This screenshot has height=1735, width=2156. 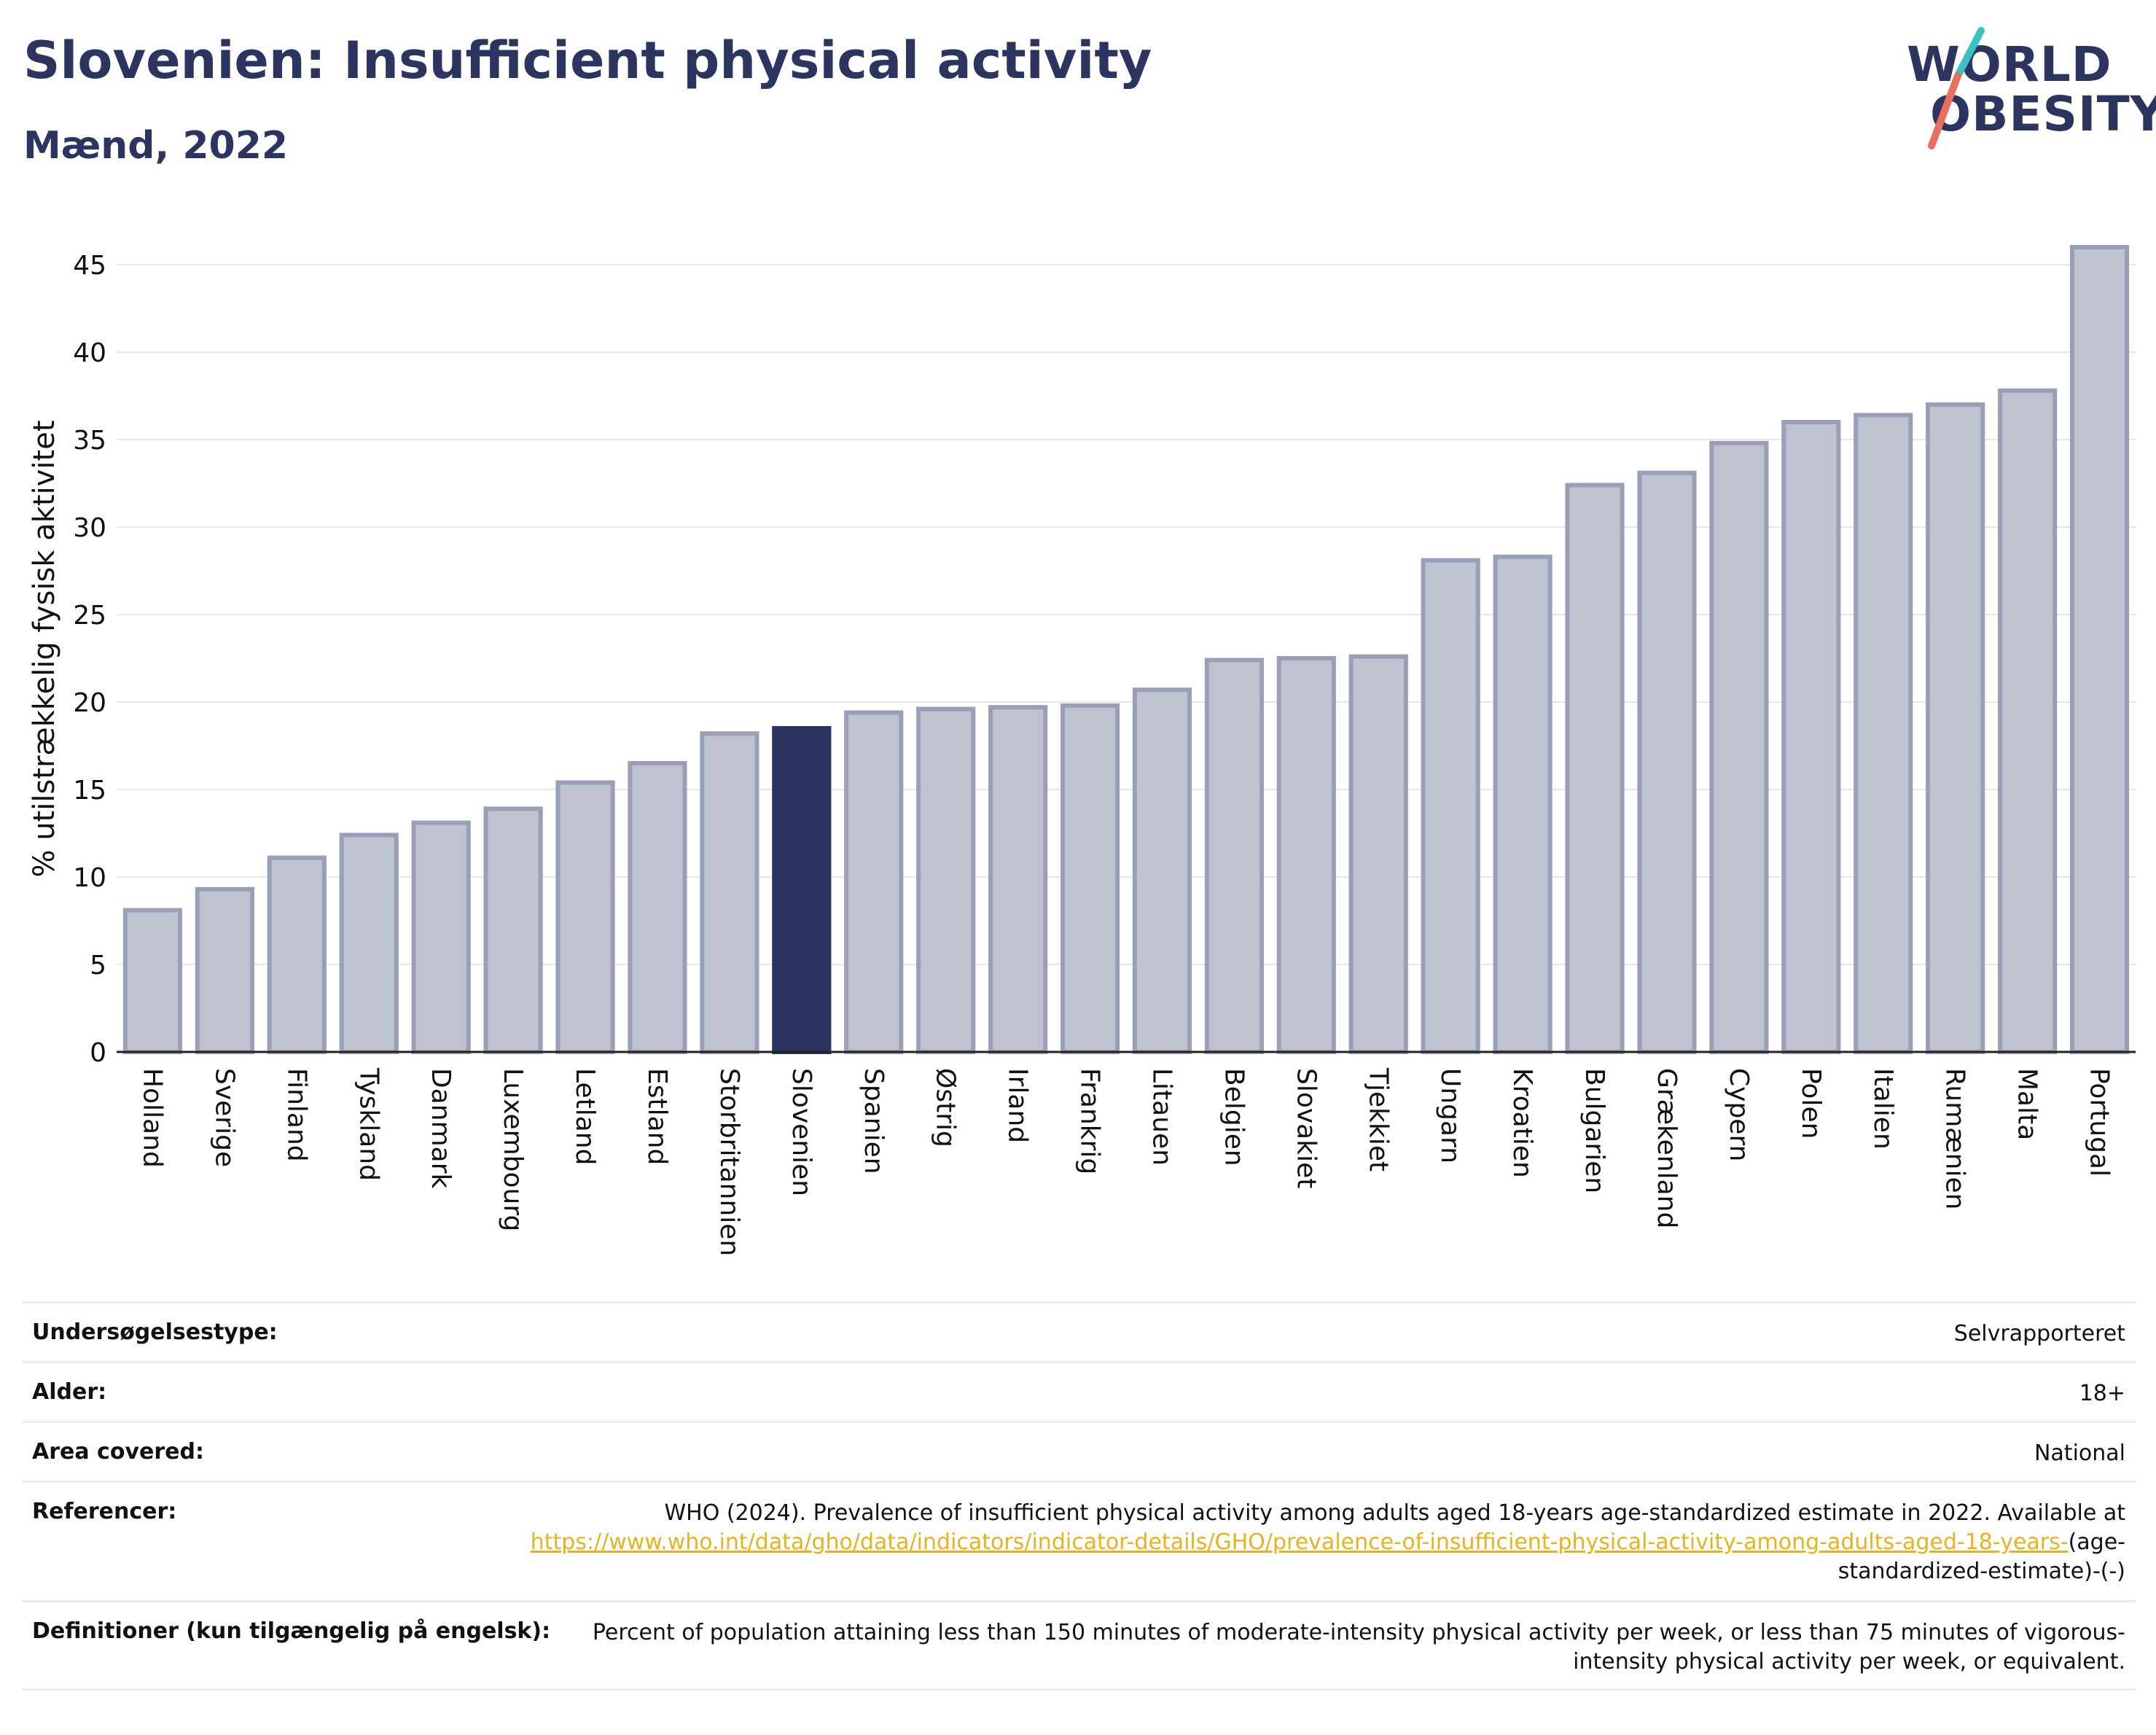 I want to click on bar-finland, so click(x=297, y=954).